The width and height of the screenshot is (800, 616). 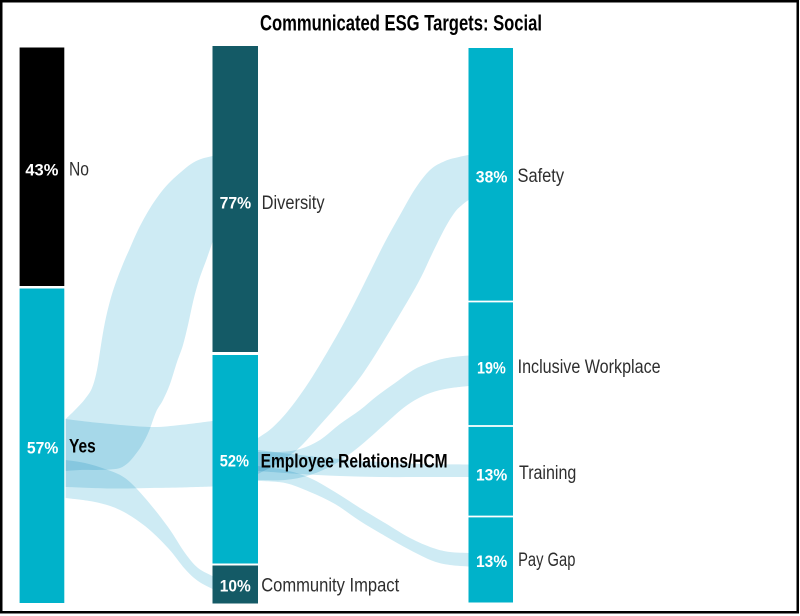 What do you see at coordinates (42, 447) in the screenshot?
I see `svg-text: 57%` at bounding box center [42, 447].